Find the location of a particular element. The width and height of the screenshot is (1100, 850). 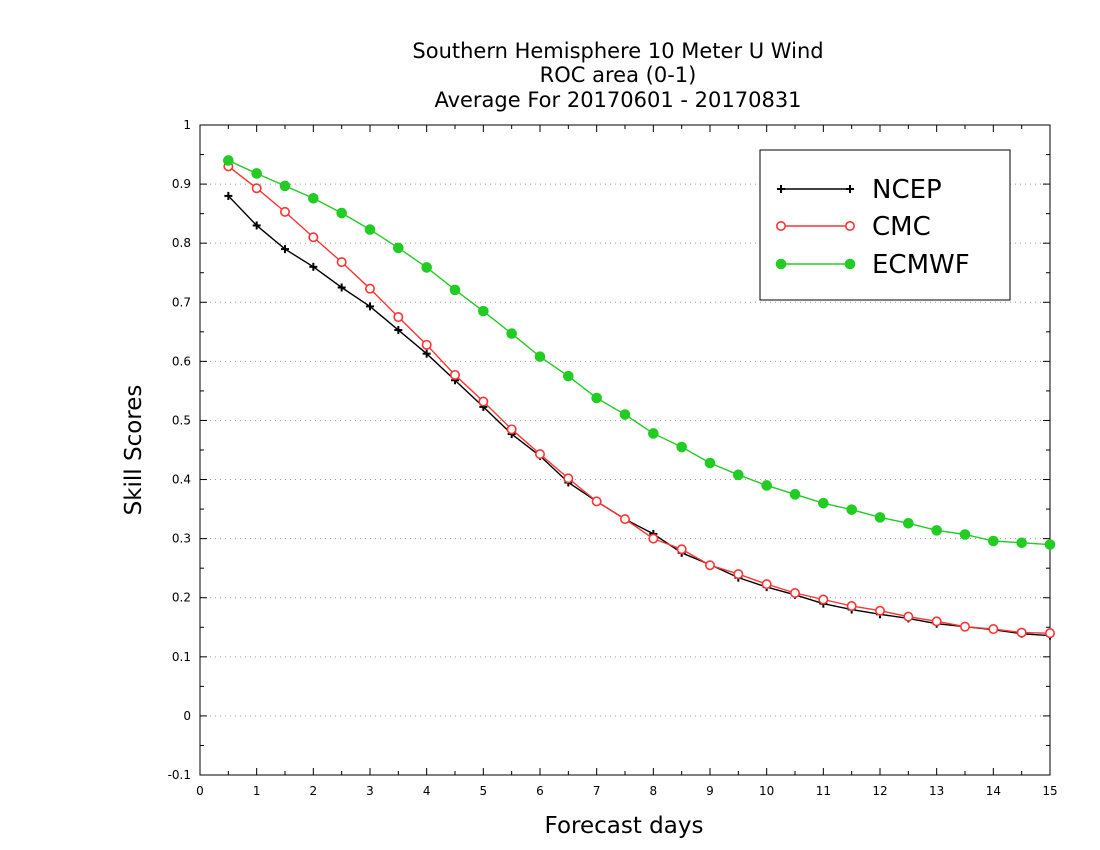

x-tick-label: 4 is located at coordinates (427, 791).